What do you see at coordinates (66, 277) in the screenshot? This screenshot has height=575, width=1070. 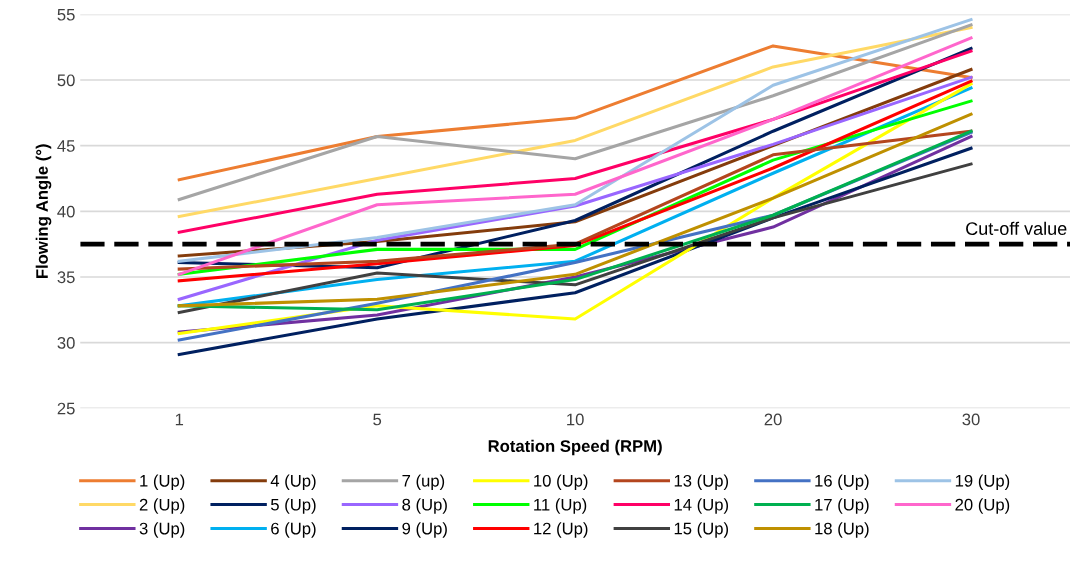 I see `y-tick-label: 35` at bounding box center [66, 277].